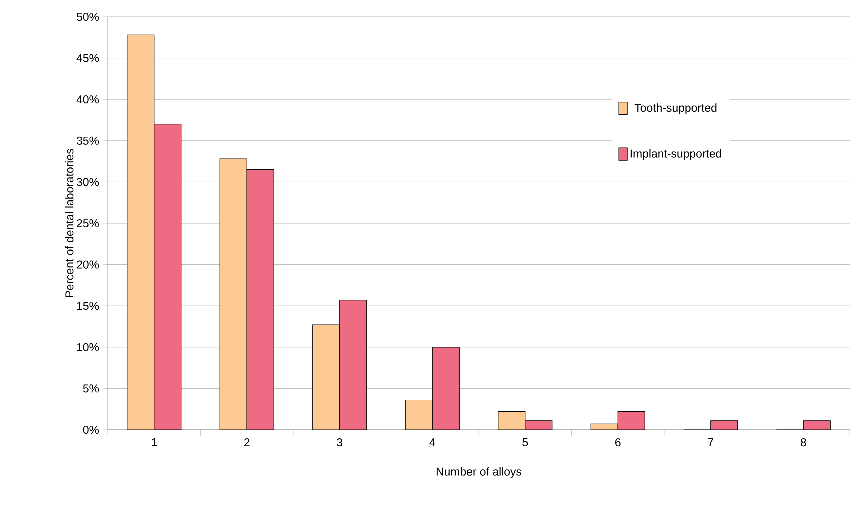  What do you see at coordinates (525, 442) in the screenshot?
I see `x-tick-label: 5` at bounding box center [525, 442].